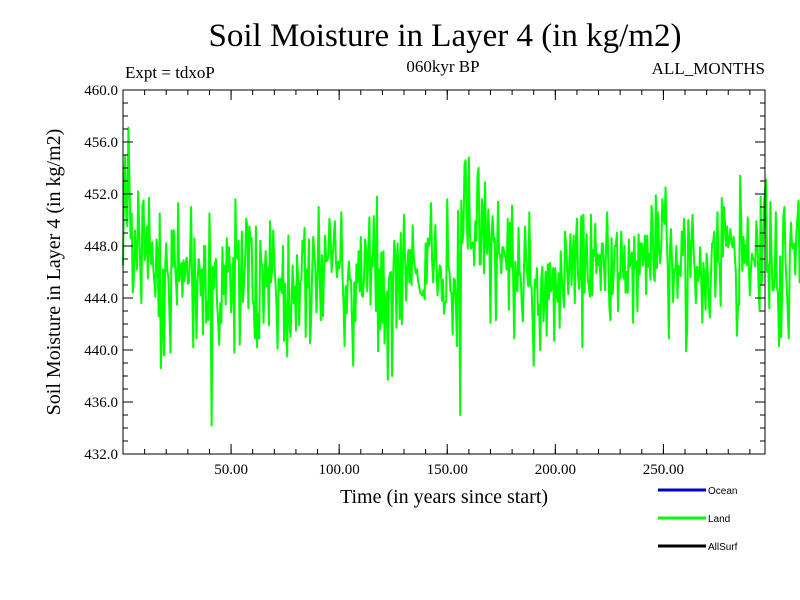  I want to click on y-tick-label: 432.0, so click(101, 455).